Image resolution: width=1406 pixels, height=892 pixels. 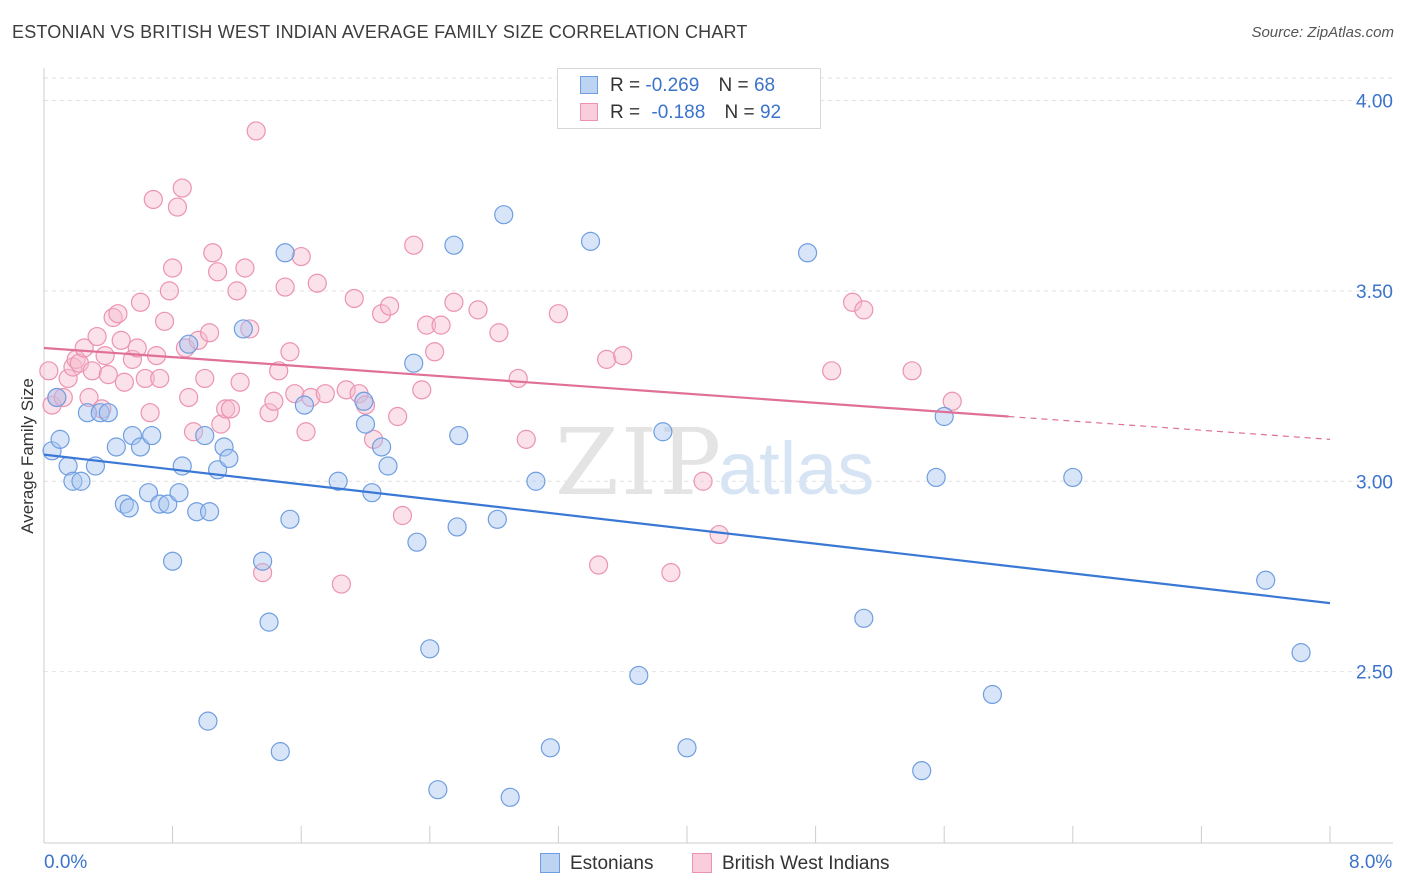 What do you see at coordinates (733, 85) in the screenshot?
I see `legend-n-label: N =` at bounding box center [733, 85].